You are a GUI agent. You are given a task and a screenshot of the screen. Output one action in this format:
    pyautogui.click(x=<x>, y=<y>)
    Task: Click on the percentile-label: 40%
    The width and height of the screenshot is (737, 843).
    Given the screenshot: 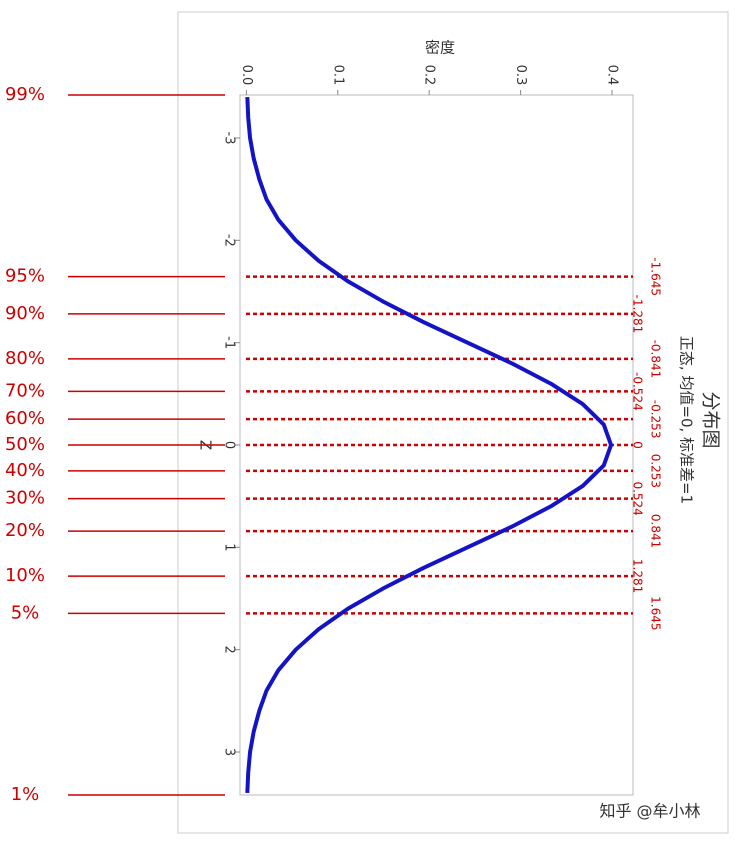 What is the action you would take?
    pyautogui.click(x=25, y=470)
    